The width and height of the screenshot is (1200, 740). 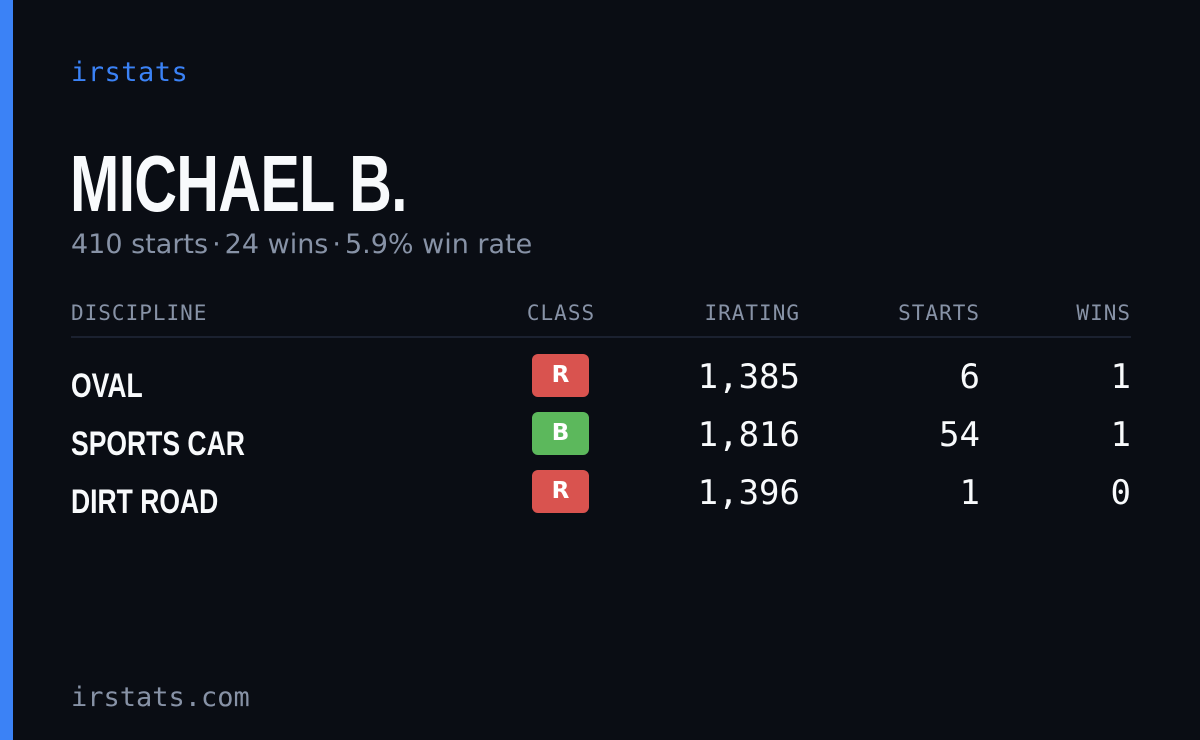 What do you see at coordinates (959, 435) in the screenshot?
I see `starts-value: 54` at bounding box center [959, 435].